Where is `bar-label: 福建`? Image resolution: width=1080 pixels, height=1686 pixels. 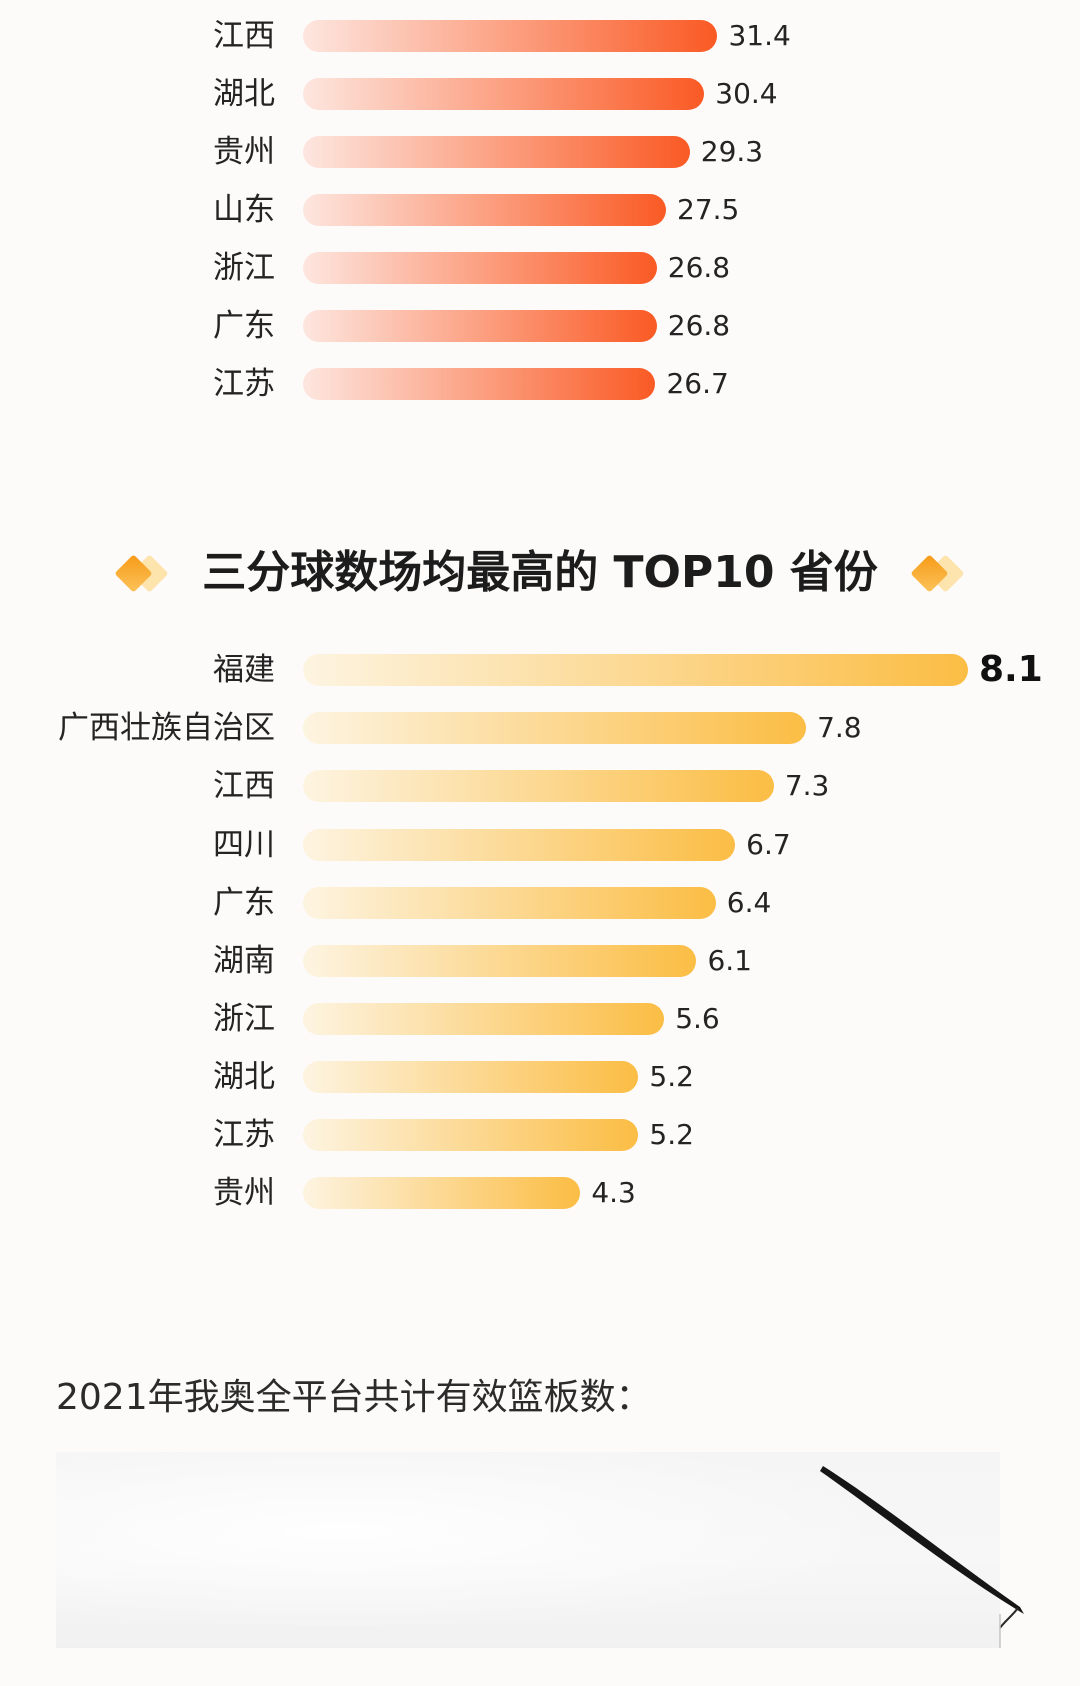
bar-label: 福建 is located at coordinates (244, 670).